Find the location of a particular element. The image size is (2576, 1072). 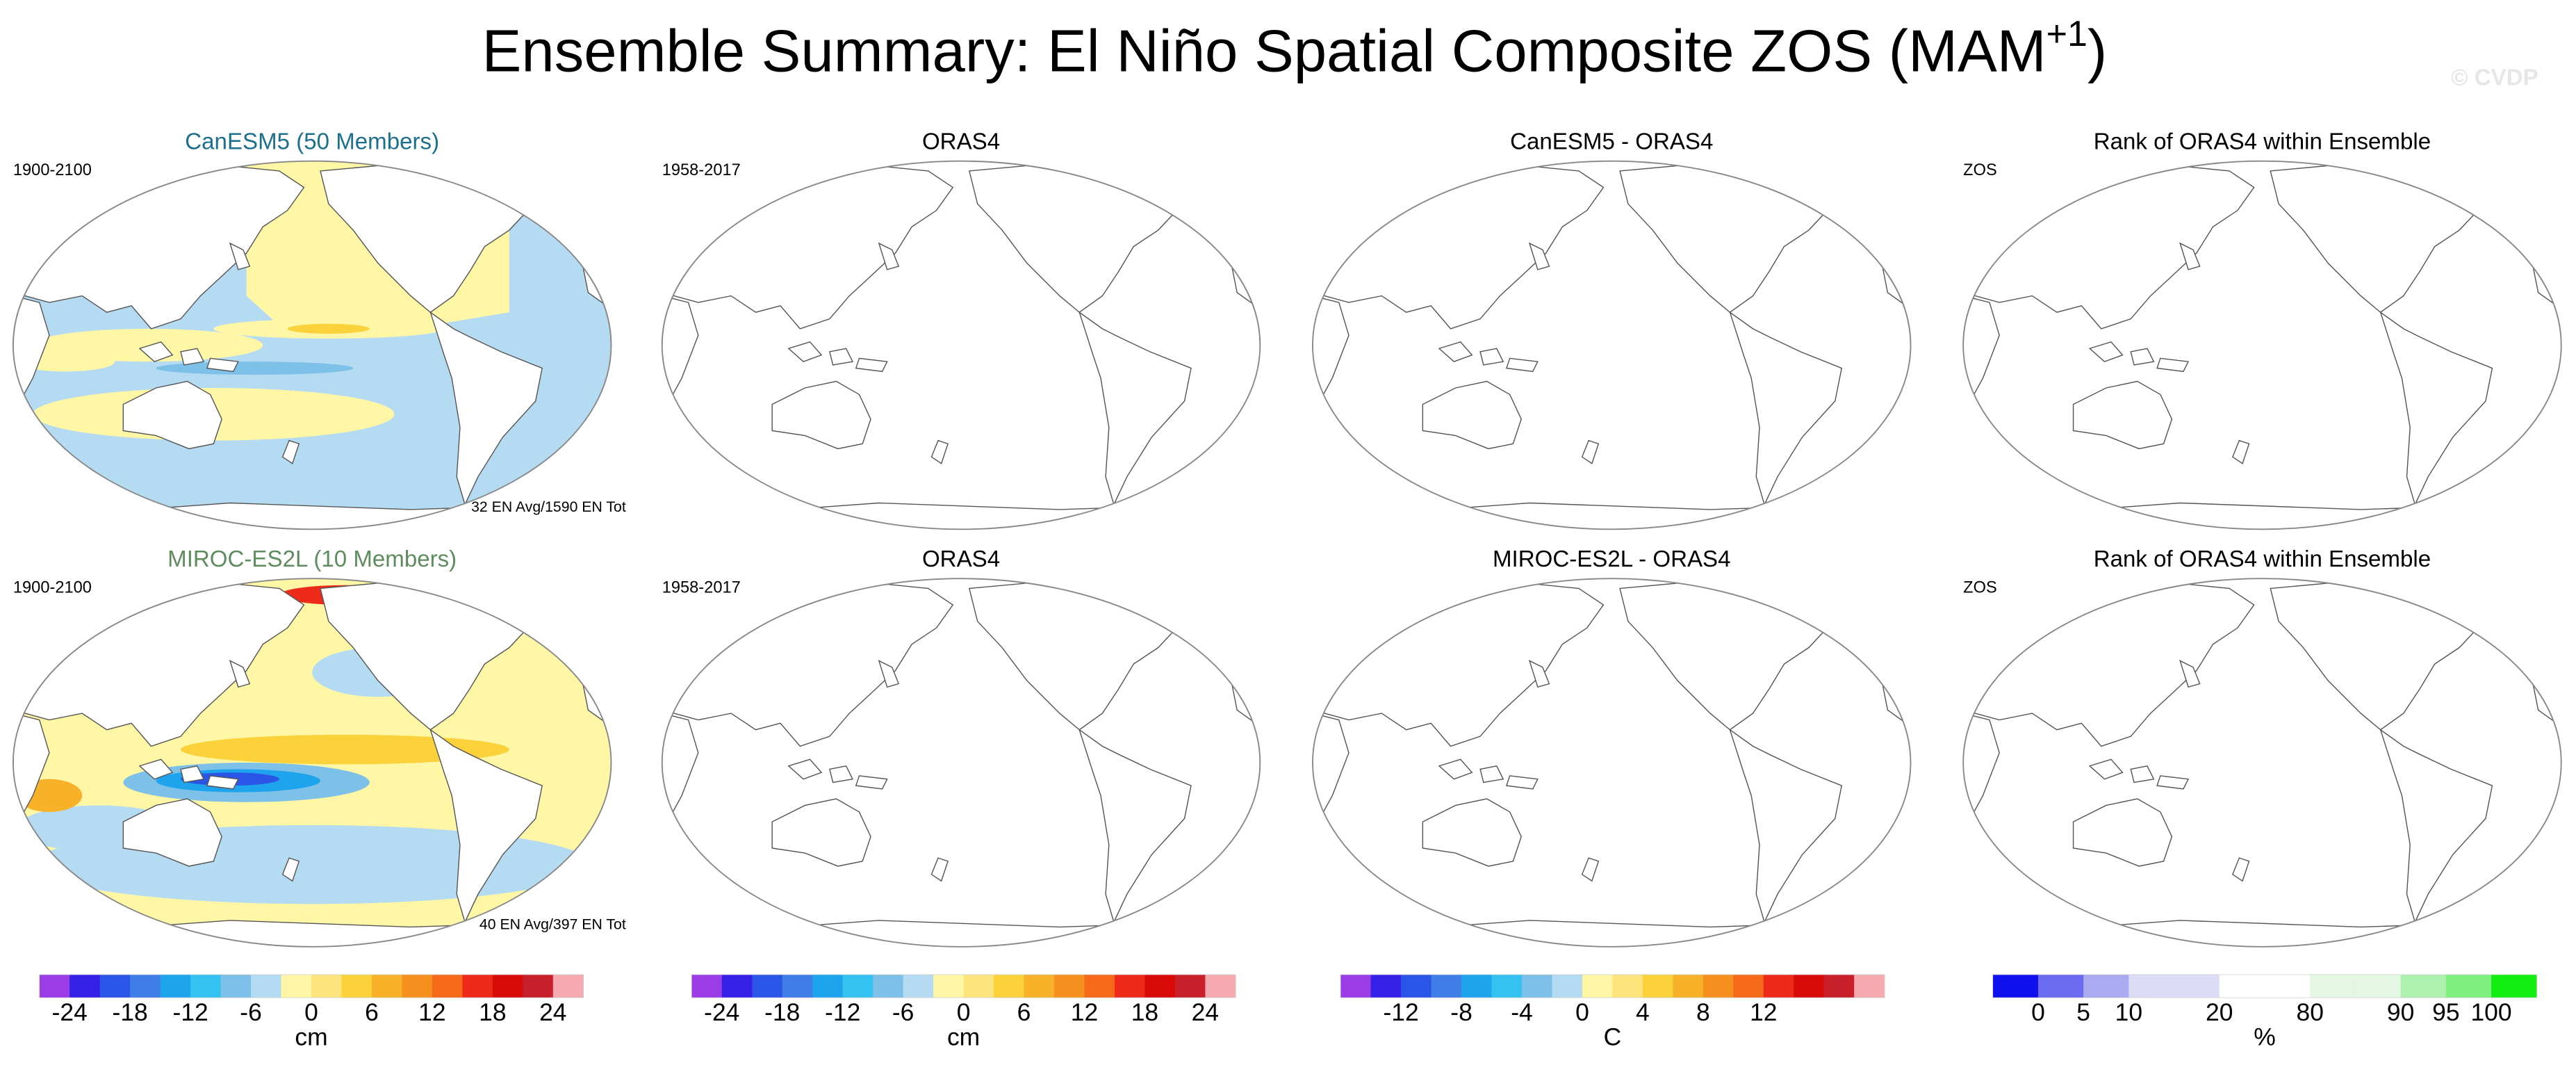

colorbar-tick-label: 18 is located at coordinates (1144, 1012).